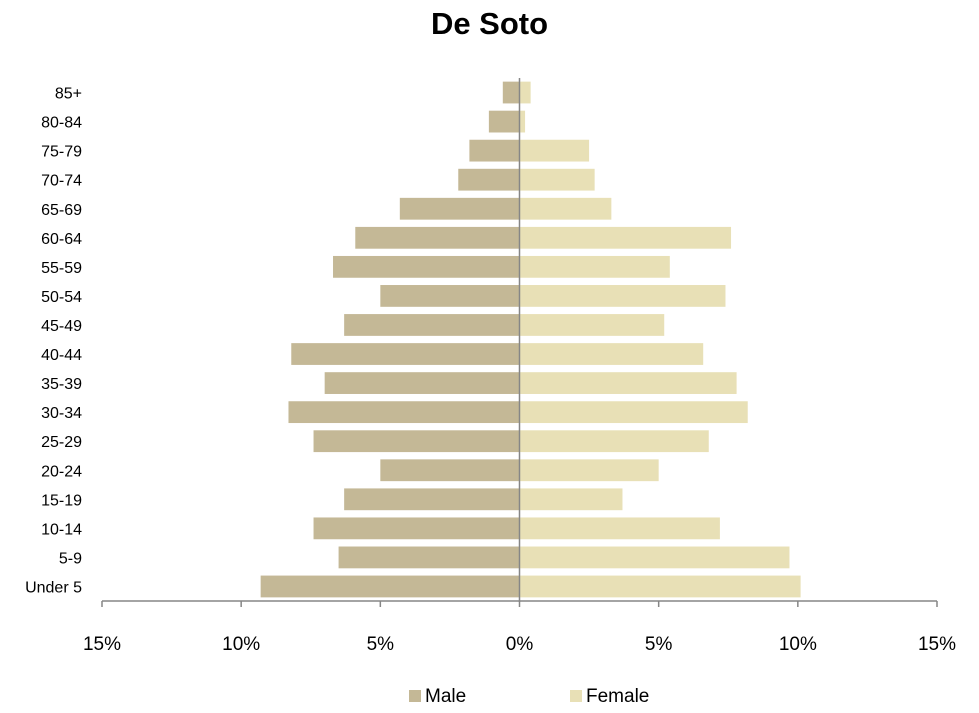 Image resolution: width=979 pixels, height=713 pixels. Describe the element at coordinates (61, 500) in the screenshot. I see `y-tick-label: 15-19` at that location.